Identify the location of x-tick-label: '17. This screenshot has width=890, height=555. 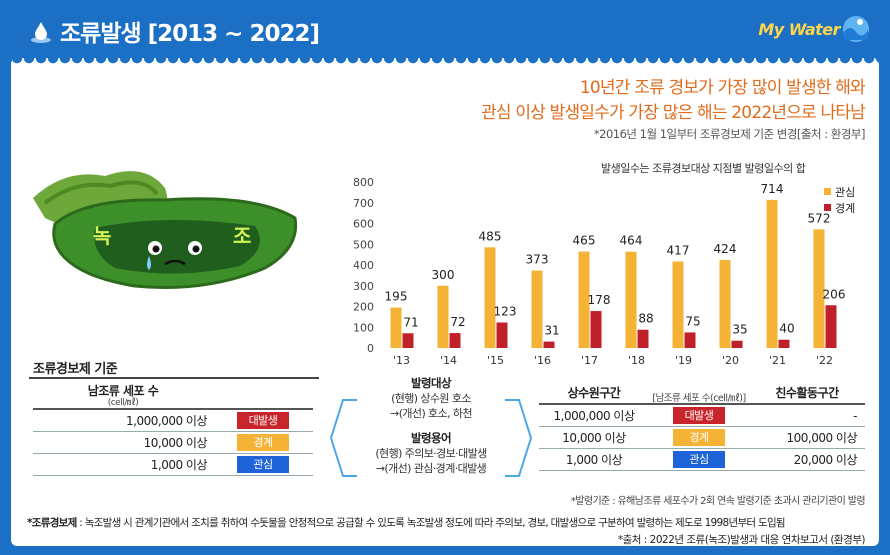
(589, 360).